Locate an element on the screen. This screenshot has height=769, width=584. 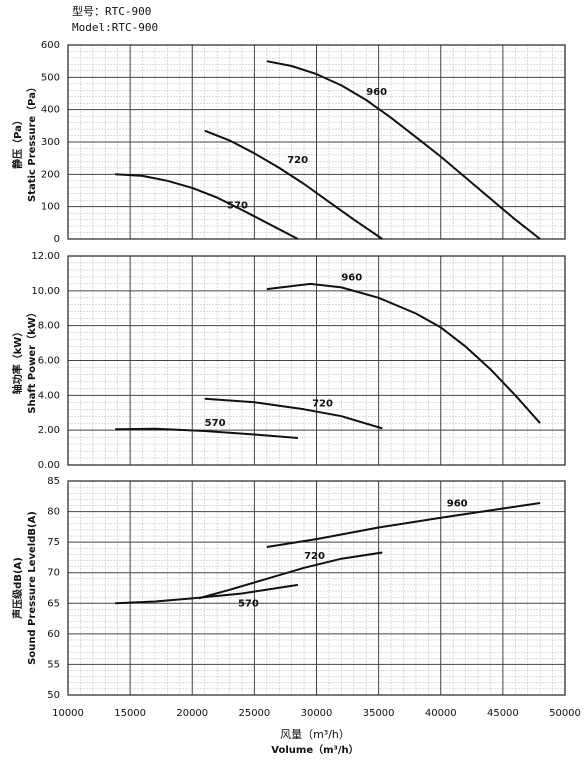
chart-title: 型号：RTC-900 is located at coordinates (111, 11).